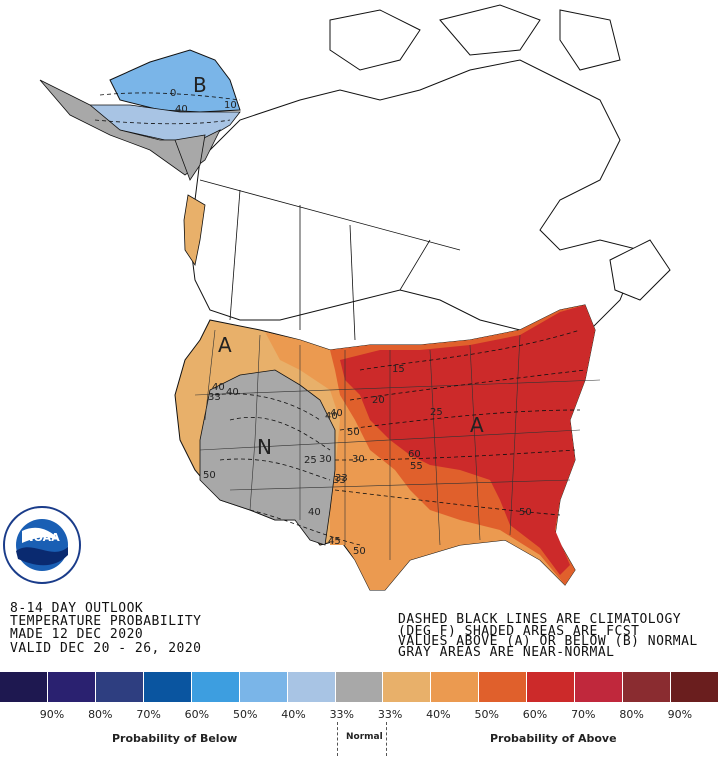  Describe the element at coordinates (194, 230) in the screenshot. I see `bc-coast-above` at that location.